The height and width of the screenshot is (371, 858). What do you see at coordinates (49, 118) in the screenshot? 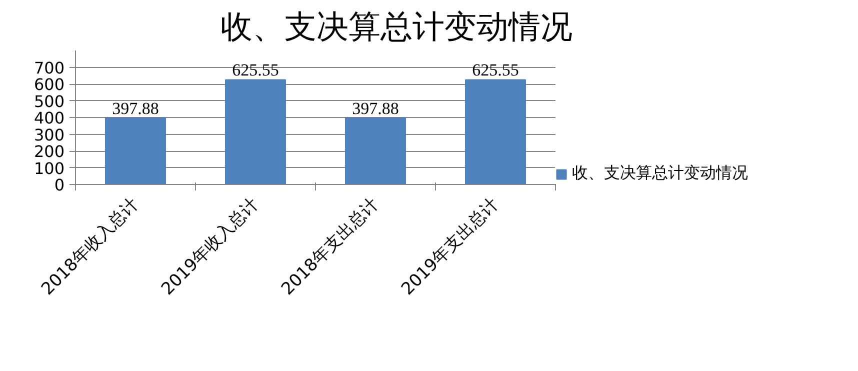
I see `y-tick-label: 400` at bounding box center [49, 118].